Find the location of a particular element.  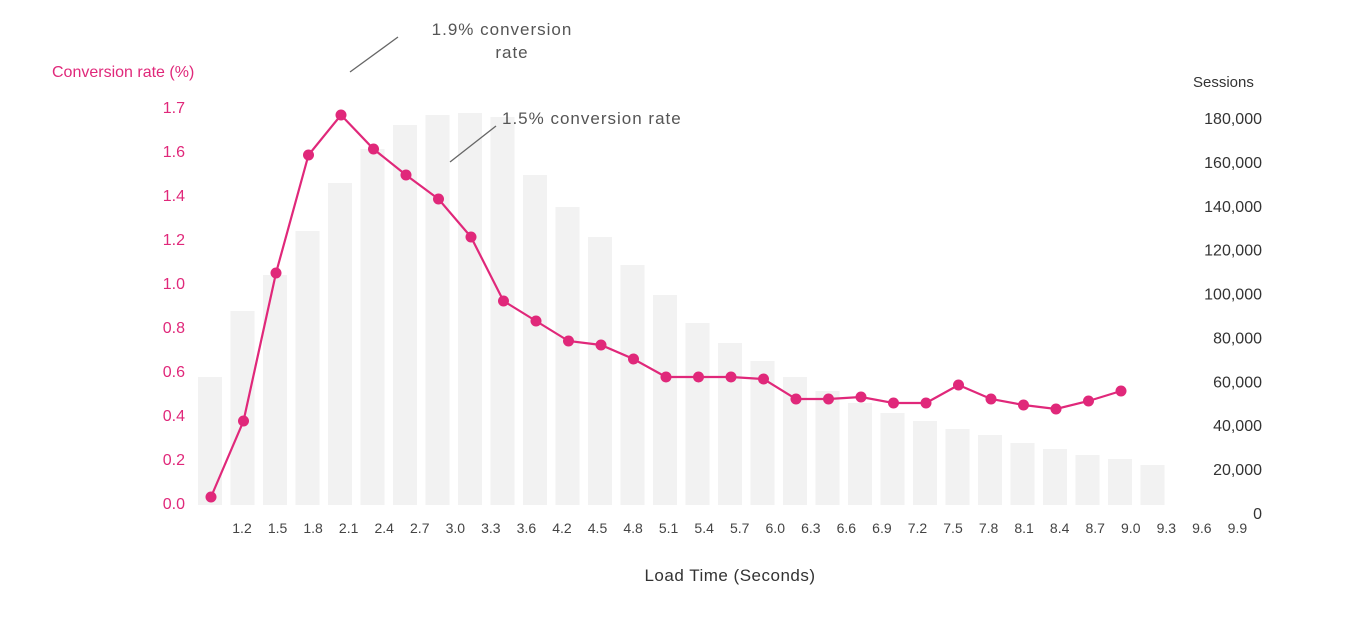

x-axis-tick-label: 5.4 is located at coordinates (704, 528).